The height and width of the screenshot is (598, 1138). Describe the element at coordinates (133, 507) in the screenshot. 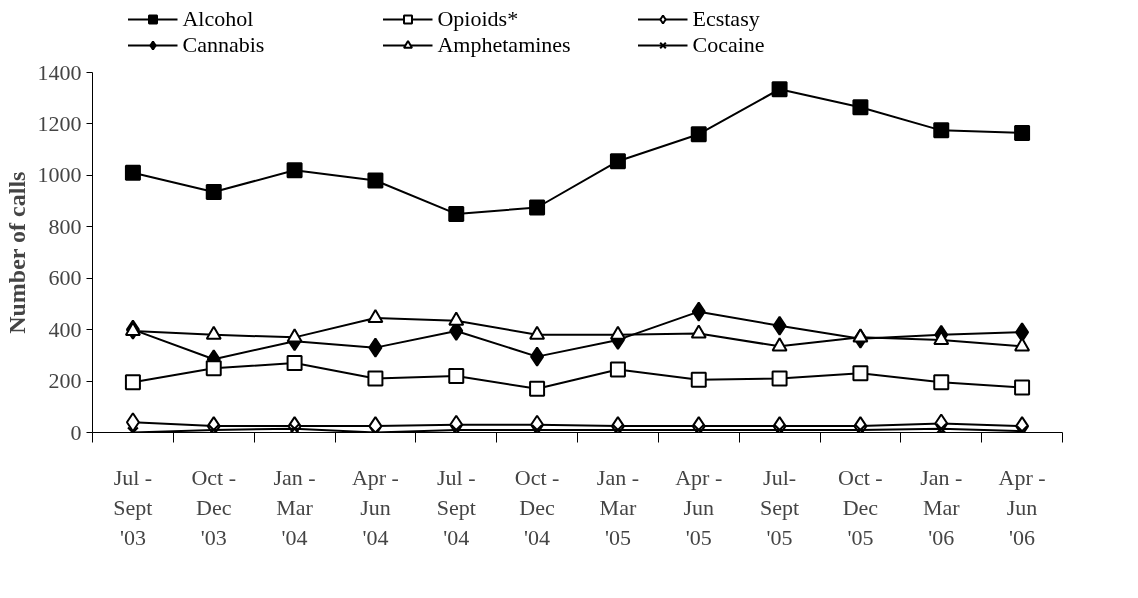

I see `x-tick-label: Jul - Sept '03` at that location.